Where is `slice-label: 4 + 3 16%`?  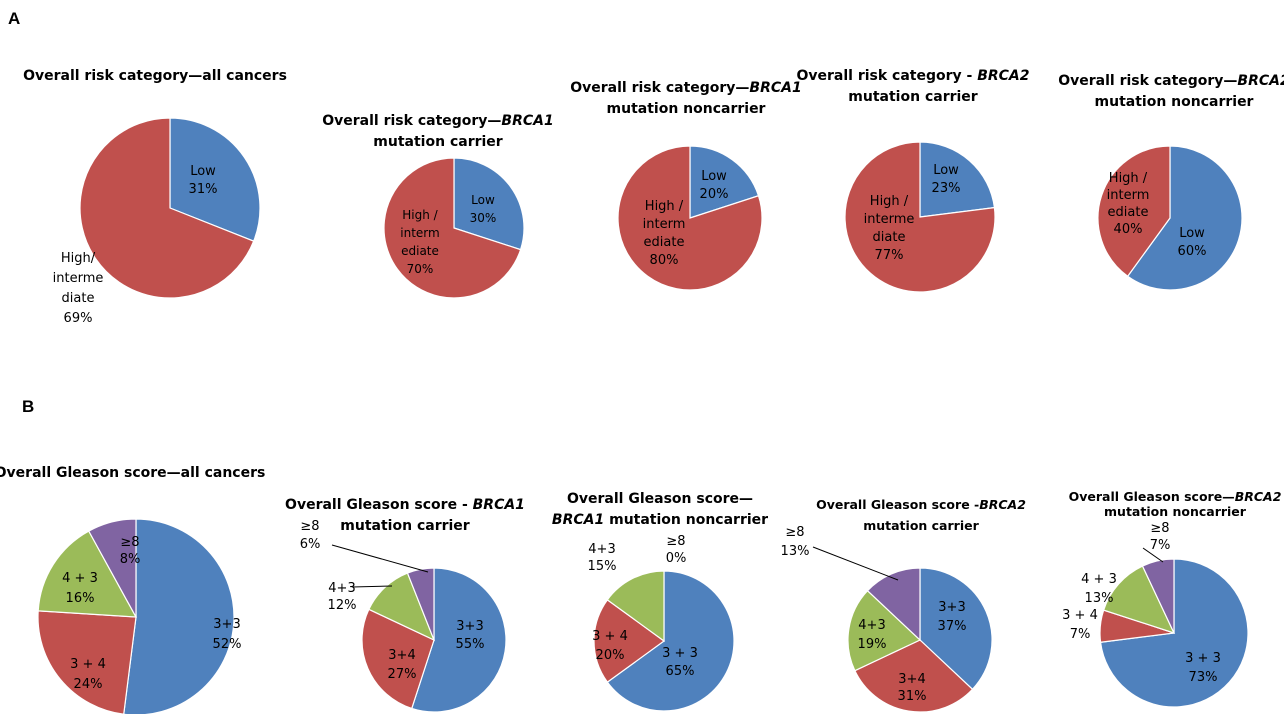
slice-label: 4 + 3 16% is located at coordinates (80, 588).